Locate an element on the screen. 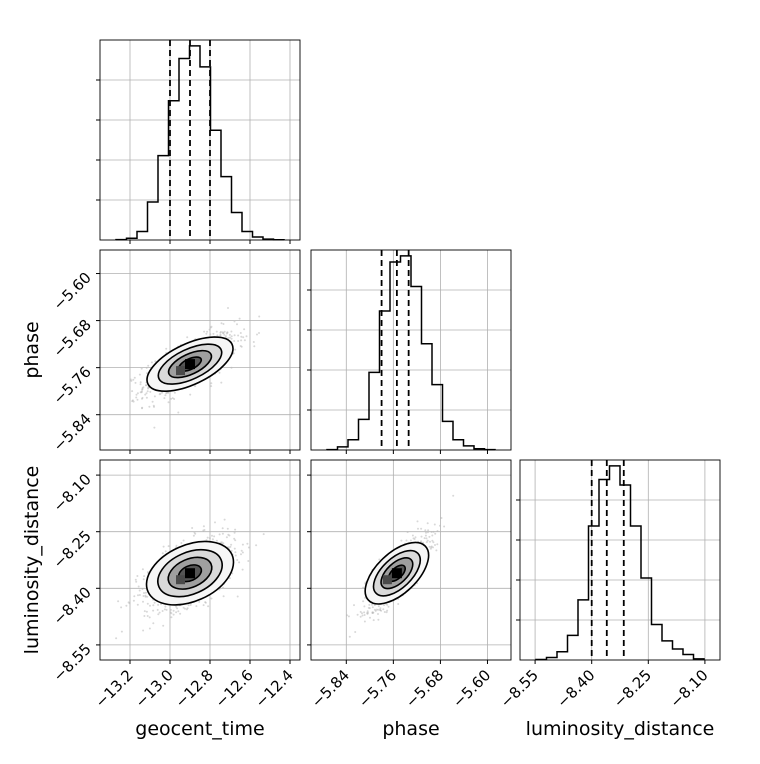  density-bin-phase-geocent_time is located at coordinates (180, 371).